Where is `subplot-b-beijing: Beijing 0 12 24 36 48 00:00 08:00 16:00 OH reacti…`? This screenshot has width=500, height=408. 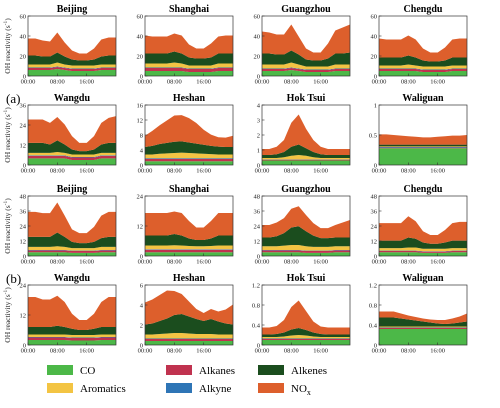 subplot-b-beijing: Beijing 0 12 24 36 48 00:00 08:00 16:00 OH reacti… is located at coordinates (60, 225).